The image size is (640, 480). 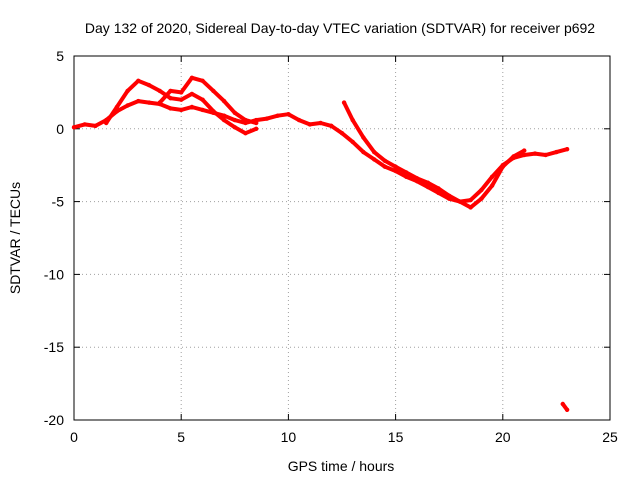 I want to click on y-tick-label: -15, so click(x=54, y=347).